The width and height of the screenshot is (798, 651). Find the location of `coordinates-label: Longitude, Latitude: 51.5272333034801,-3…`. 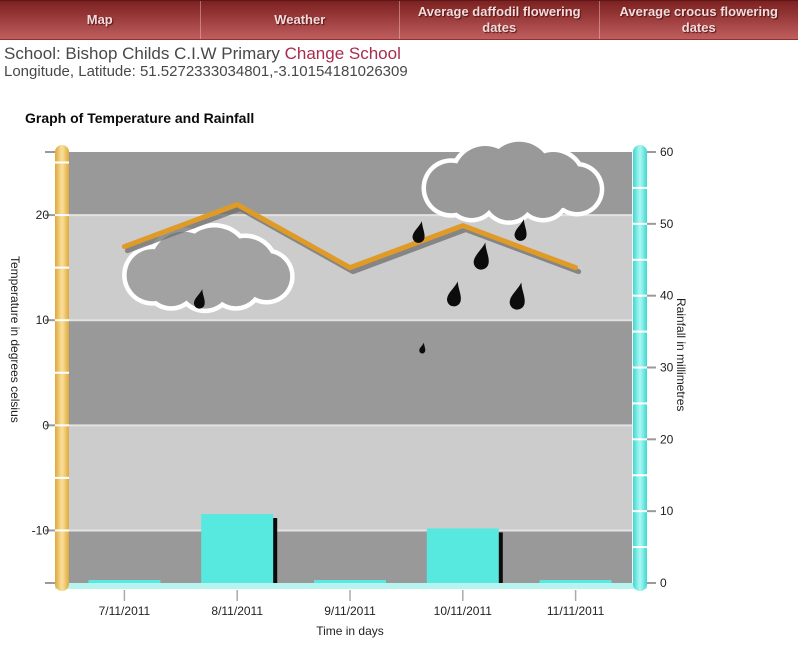

coordinates-label: Longitude, Latitude: 51.5272333034801,-3… is located at coordinates (206, 71).